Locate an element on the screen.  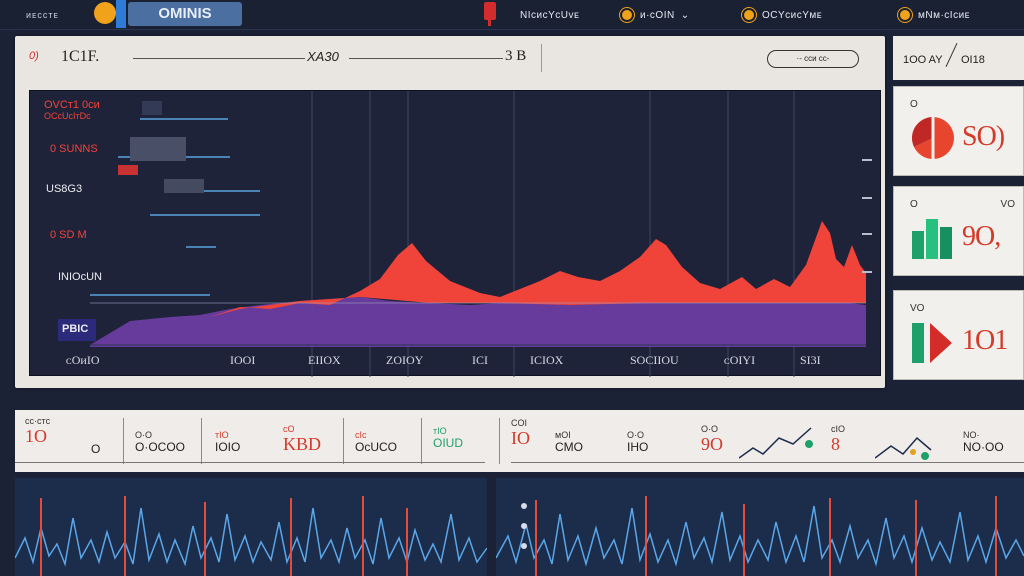
stat-cell-6: ᴛIO OIUD is located at coordinates (448, 438).